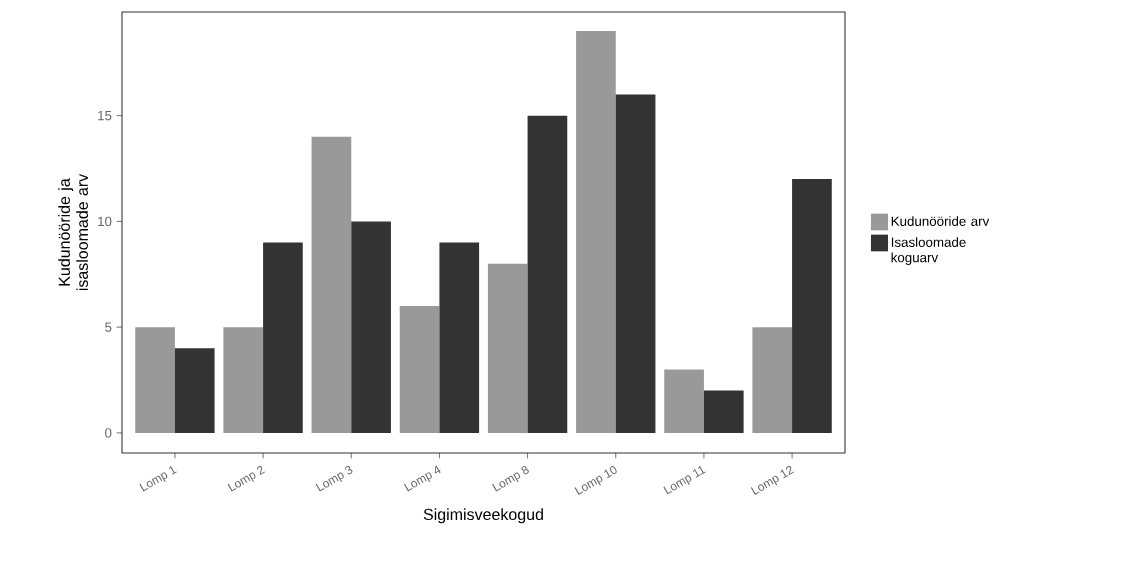 This screenshot has width=1126, height=577. Describe the element at coordinates (422, 478) in the screenshot. I see `x-tick-label: Lomp 4` at that location.